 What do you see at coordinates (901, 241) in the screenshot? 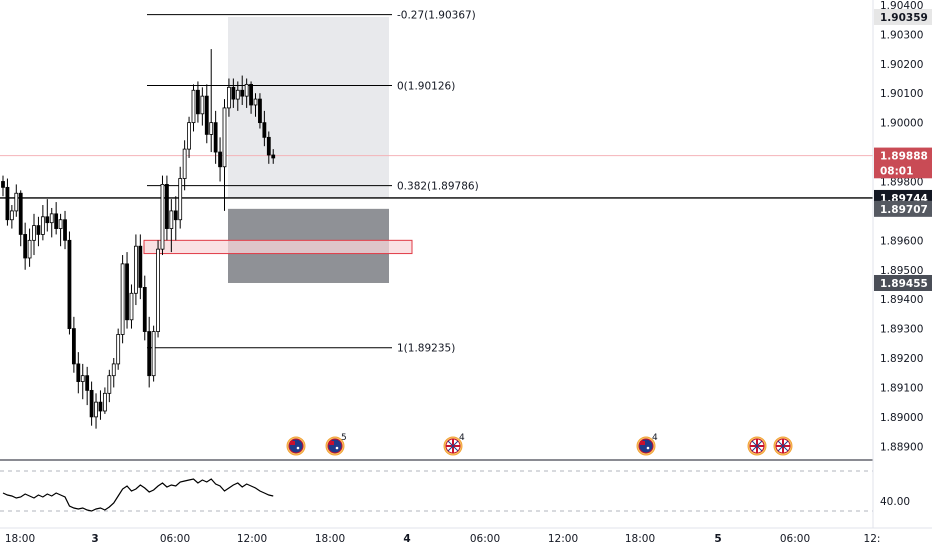
I see `price-tick-label: 1.89600` at bounding box center [901, 241].